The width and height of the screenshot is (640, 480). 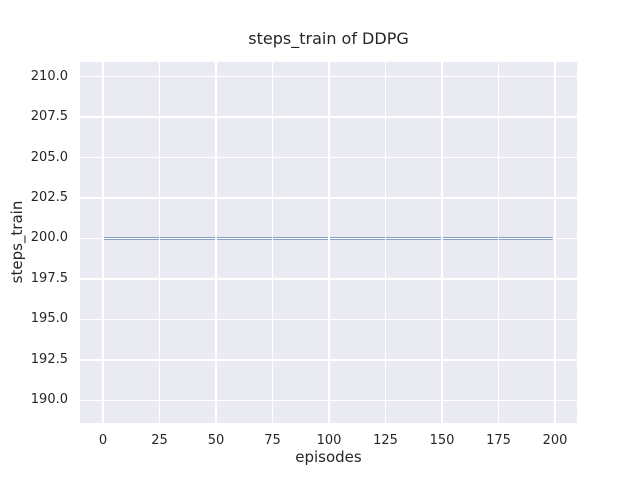 What do you see at coordinates (498, 440) in the screenshot?
I see `x-tick-label: 175` at bounding box center [498, 440].